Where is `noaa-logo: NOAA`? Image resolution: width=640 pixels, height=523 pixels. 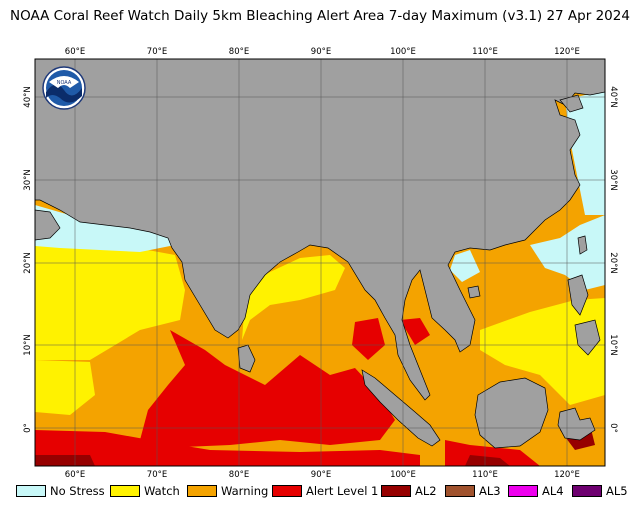 noaa-logo: NOAA is located at coordinates (64, 88).